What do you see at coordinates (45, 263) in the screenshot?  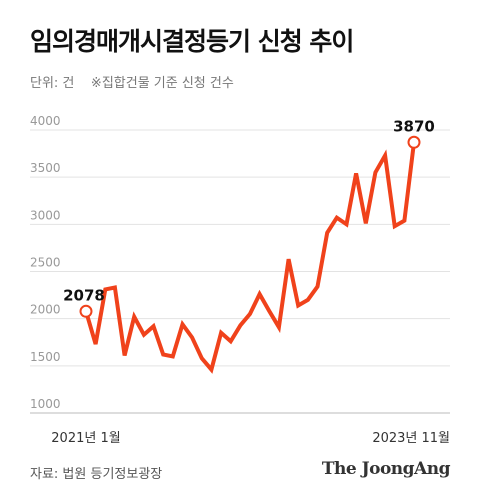 I see `y-tick-label: 2500` at bounding box center [45, 263].